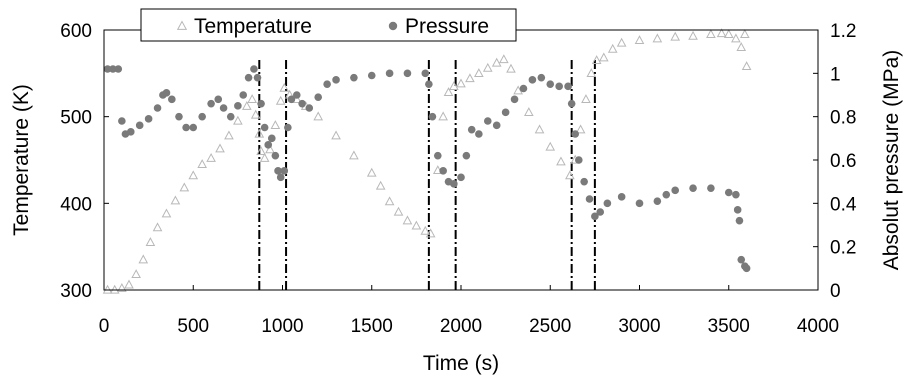  Describe the element at coordinates (461, 363) in the screenshot. I see `x-axis-label: Time (s)` at that location.